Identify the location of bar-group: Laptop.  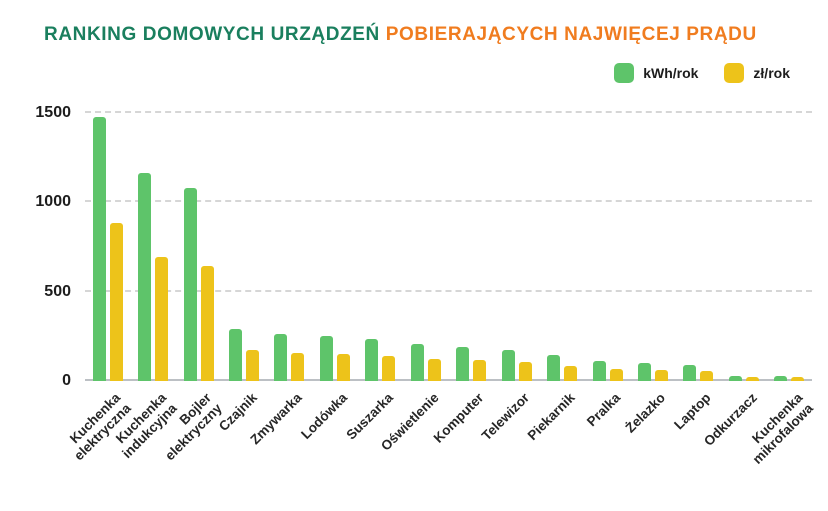
(696, 272).